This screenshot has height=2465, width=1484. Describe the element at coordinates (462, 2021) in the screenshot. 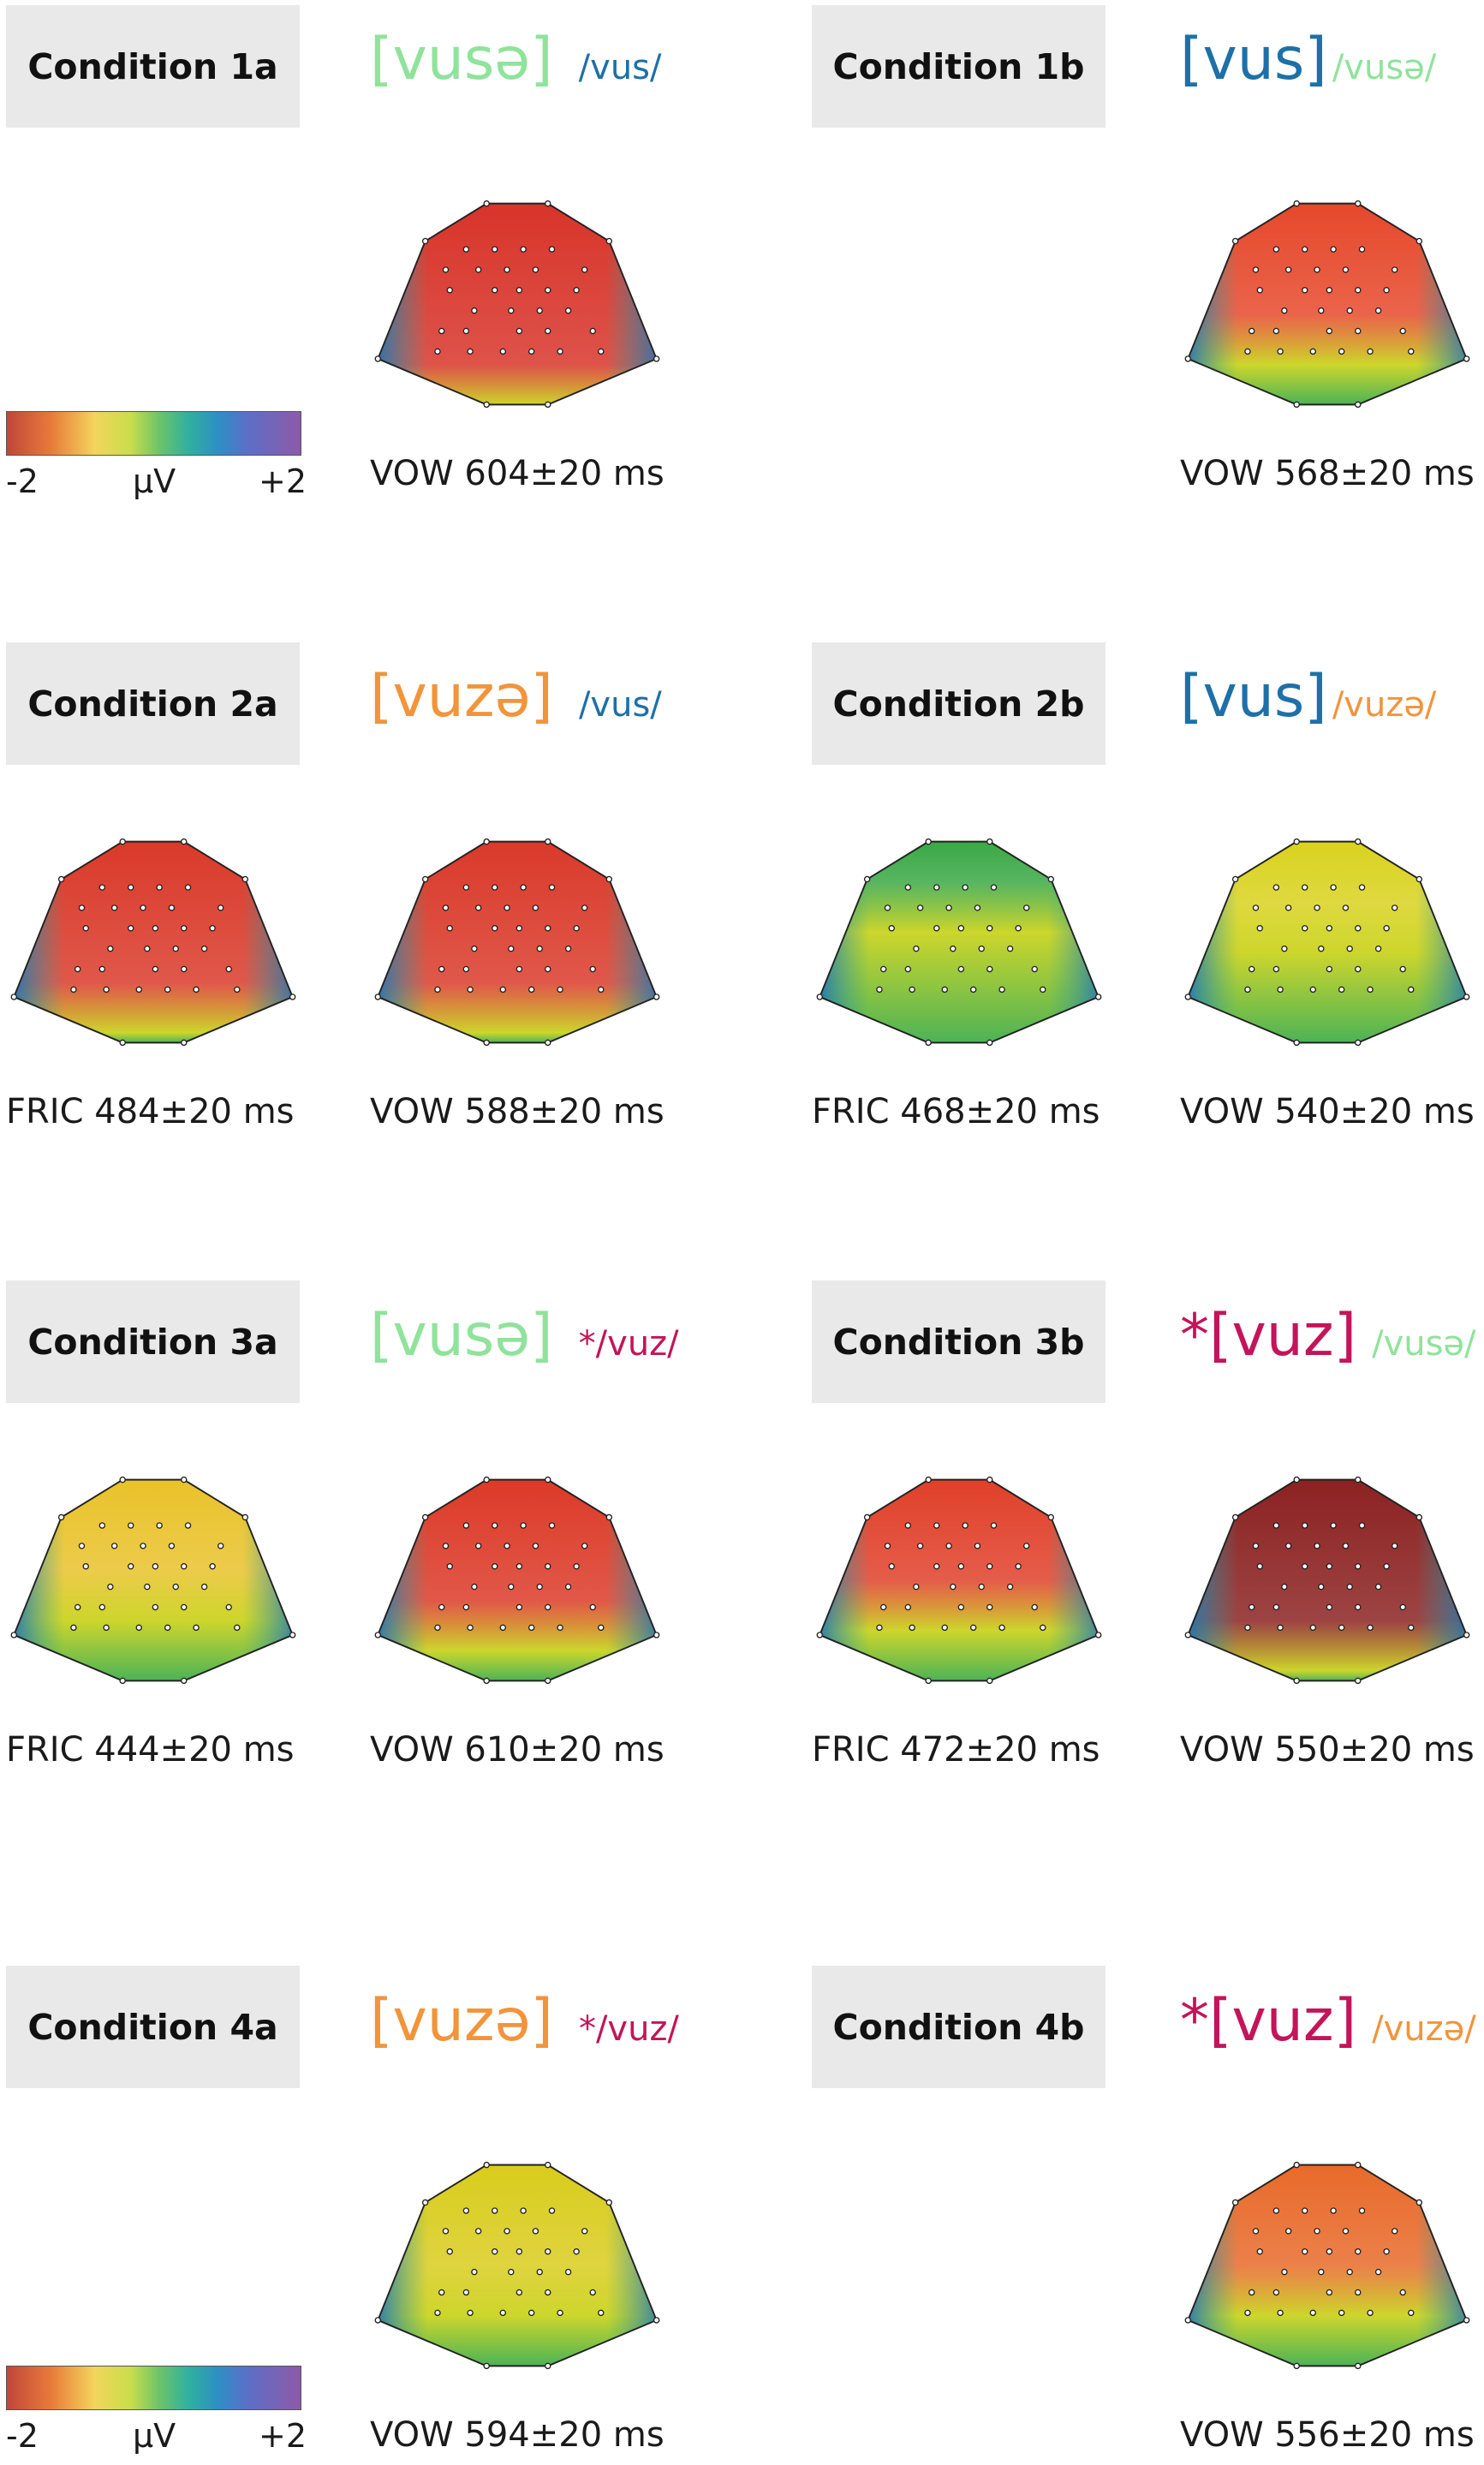

I see `surface-form: [vuzə]` at that location.